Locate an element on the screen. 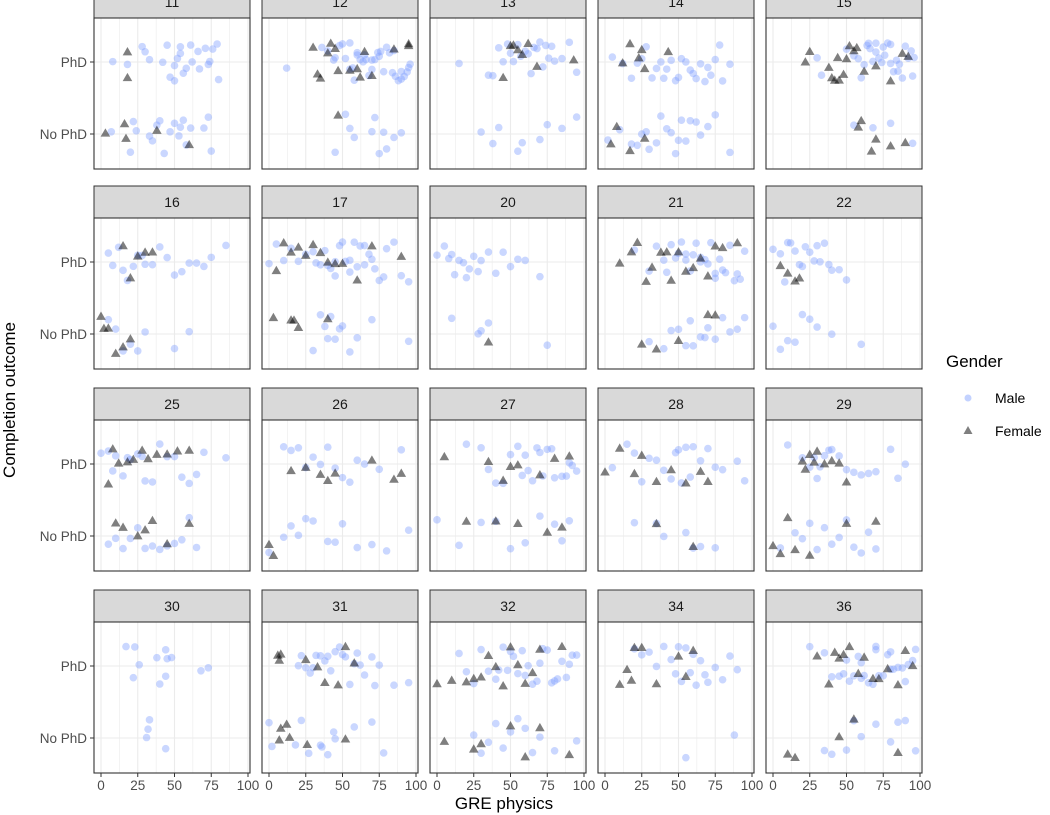 Image resolution: width=1050 pixels, height=815 pixels. facet-strip-label: 31 is located at coordinates (340, 606).